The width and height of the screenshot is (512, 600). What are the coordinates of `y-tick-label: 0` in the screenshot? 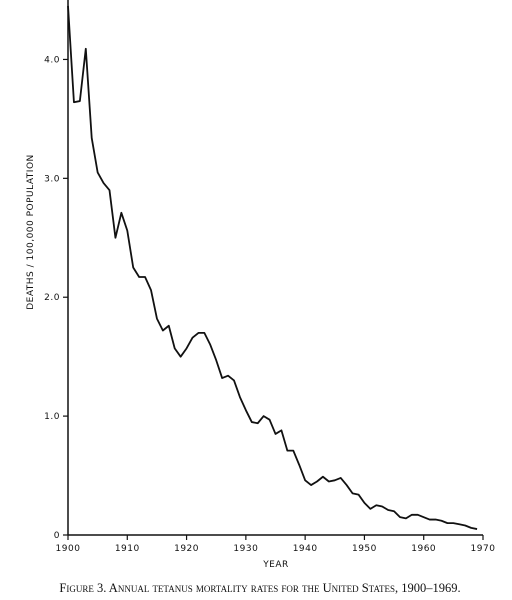 It's located at (57, 536).